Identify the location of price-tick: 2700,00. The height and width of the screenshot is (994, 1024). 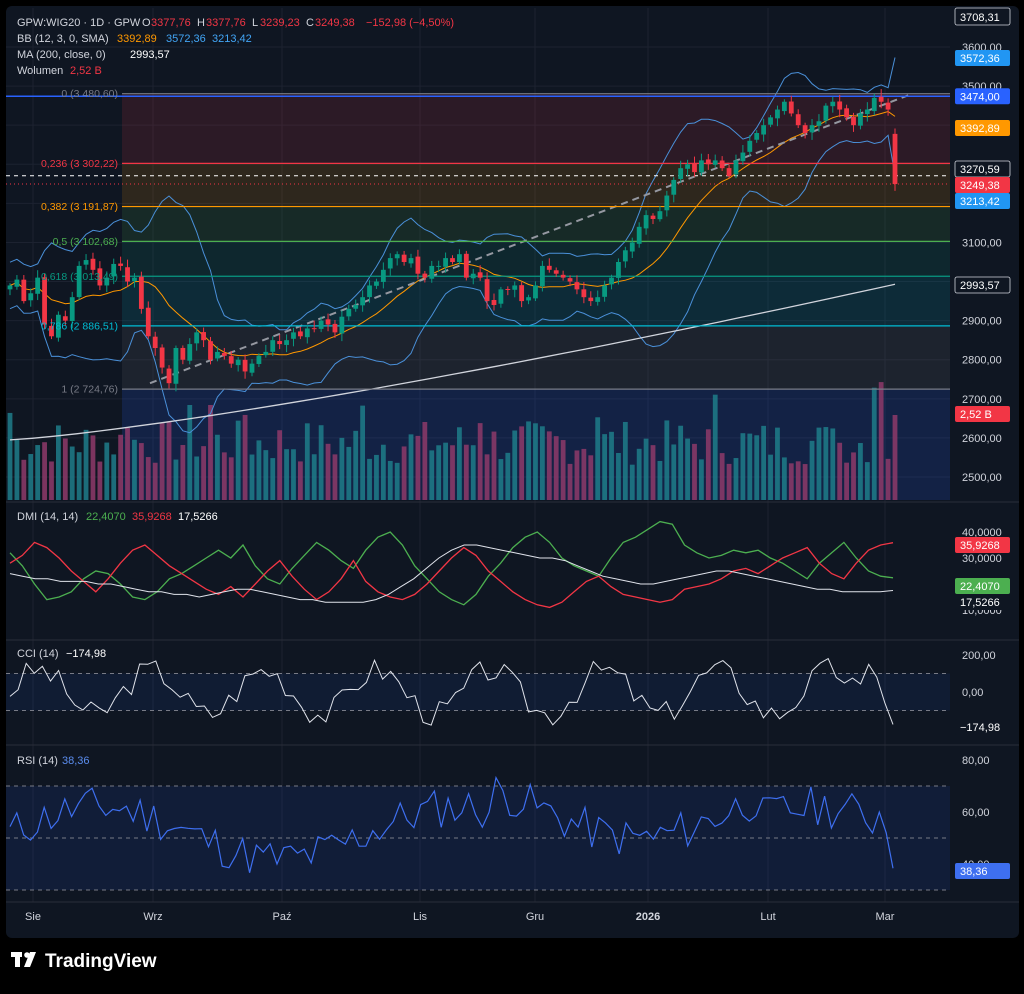
(982, 400).